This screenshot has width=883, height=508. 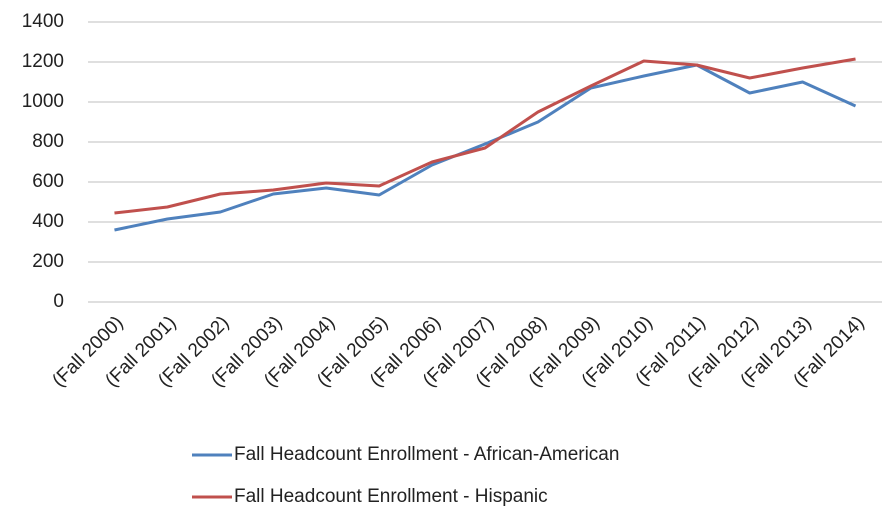 What do you see at coordinates (48, 181) in the screenshot?
I see `y-tick-label: 600` at bounding box center [48, 181].